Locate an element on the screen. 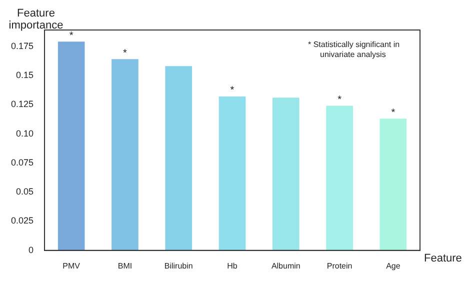 The width and height of the screenshot is (474, 282). x-tick-label: Bilirubin is located at coordinates (178, 265).